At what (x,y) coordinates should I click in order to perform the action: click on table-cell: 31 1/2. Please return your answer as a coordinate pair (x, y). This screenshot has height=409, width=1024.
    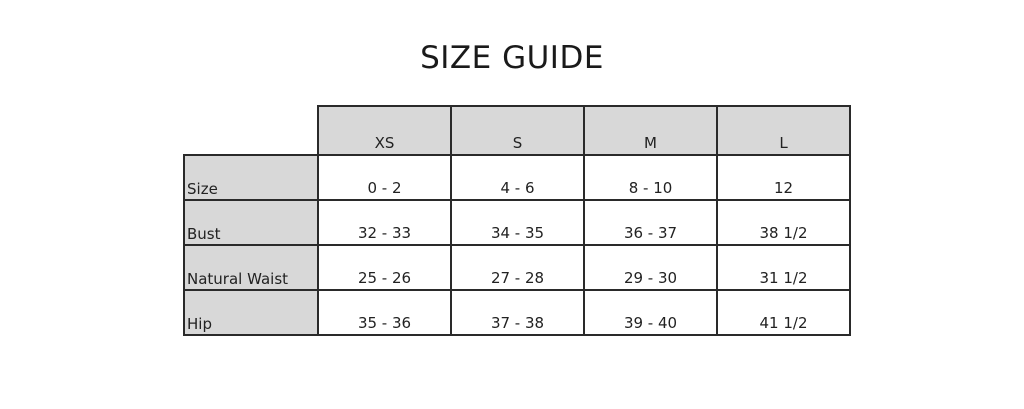
    Looking at the image, I should click on (783, 267).